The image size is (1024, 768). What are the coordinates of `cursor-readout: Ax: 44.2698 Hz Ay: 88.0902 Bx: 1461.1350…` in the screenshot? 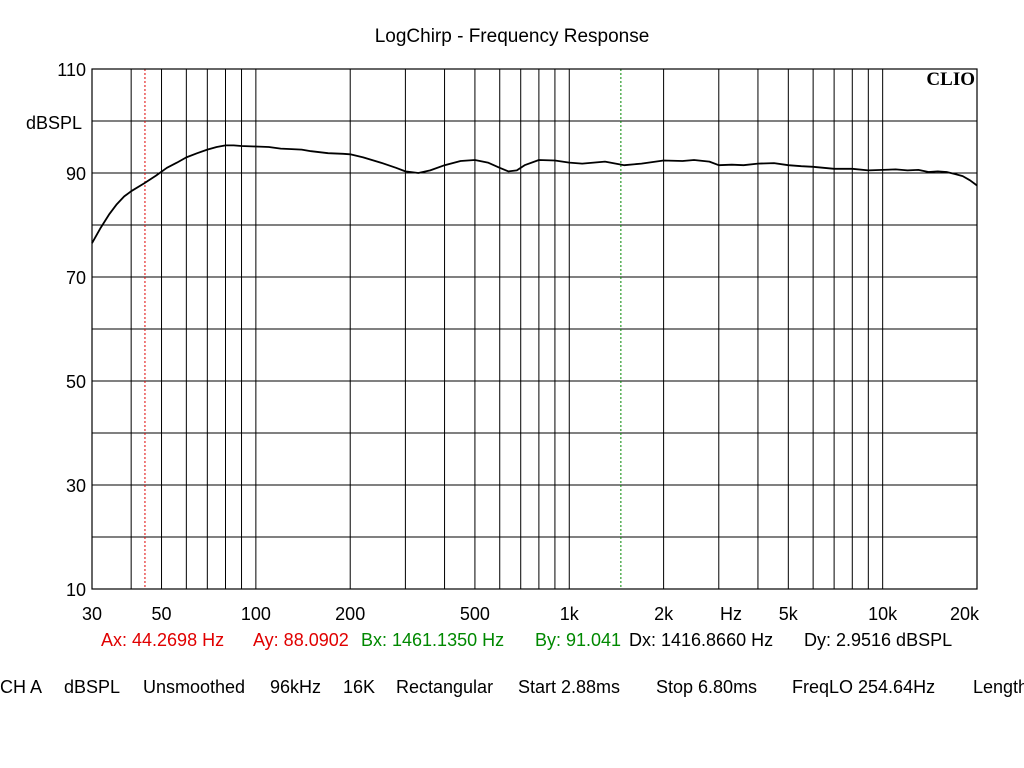 It's located at (512, 642).